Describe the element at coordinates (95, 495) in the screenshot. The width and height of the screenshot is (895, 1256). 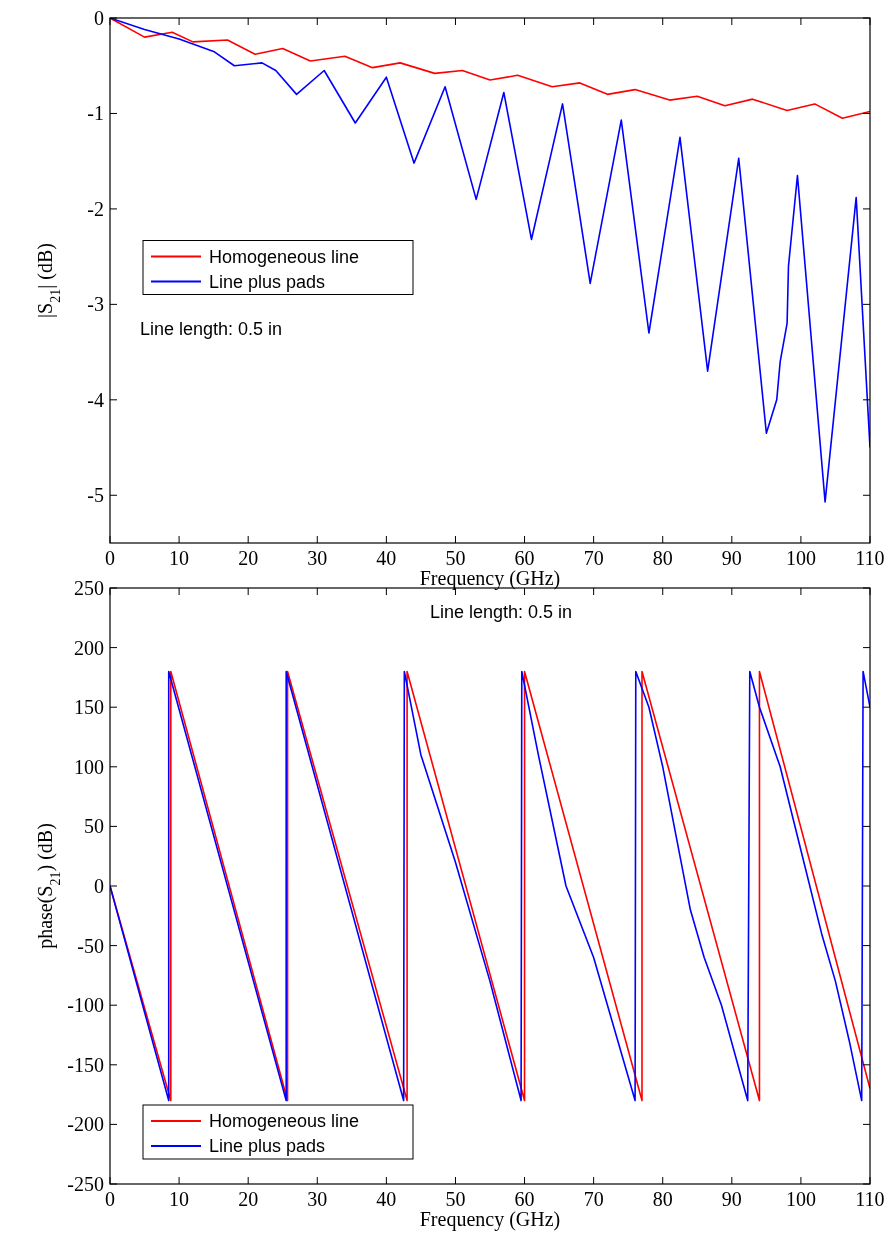
I see `y-tick-label: -5` at that location.